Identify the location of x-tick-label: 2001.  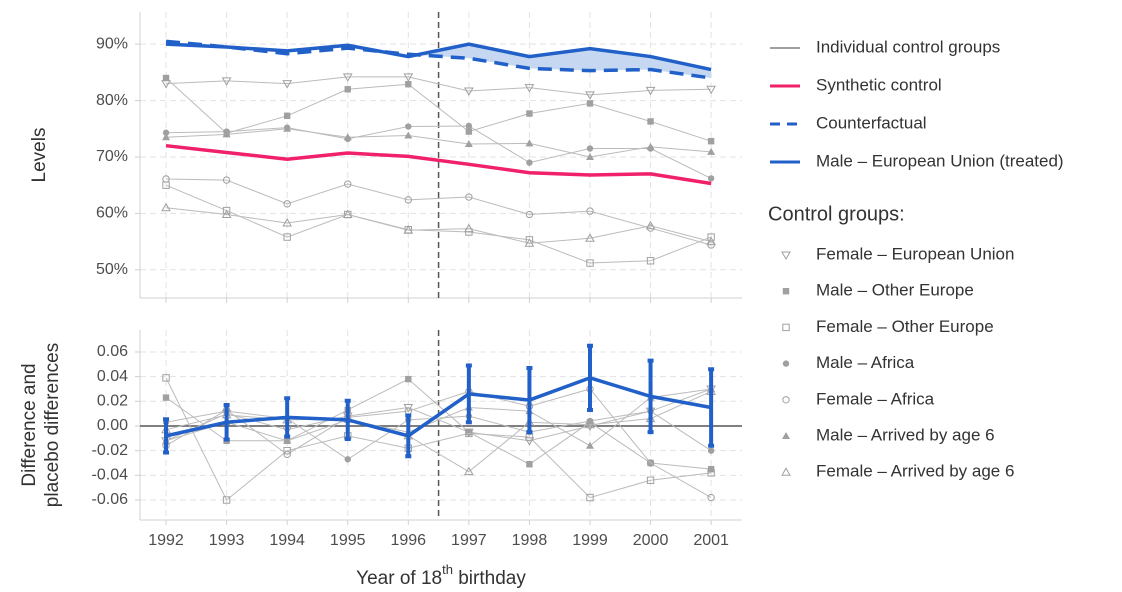
(711, 540).